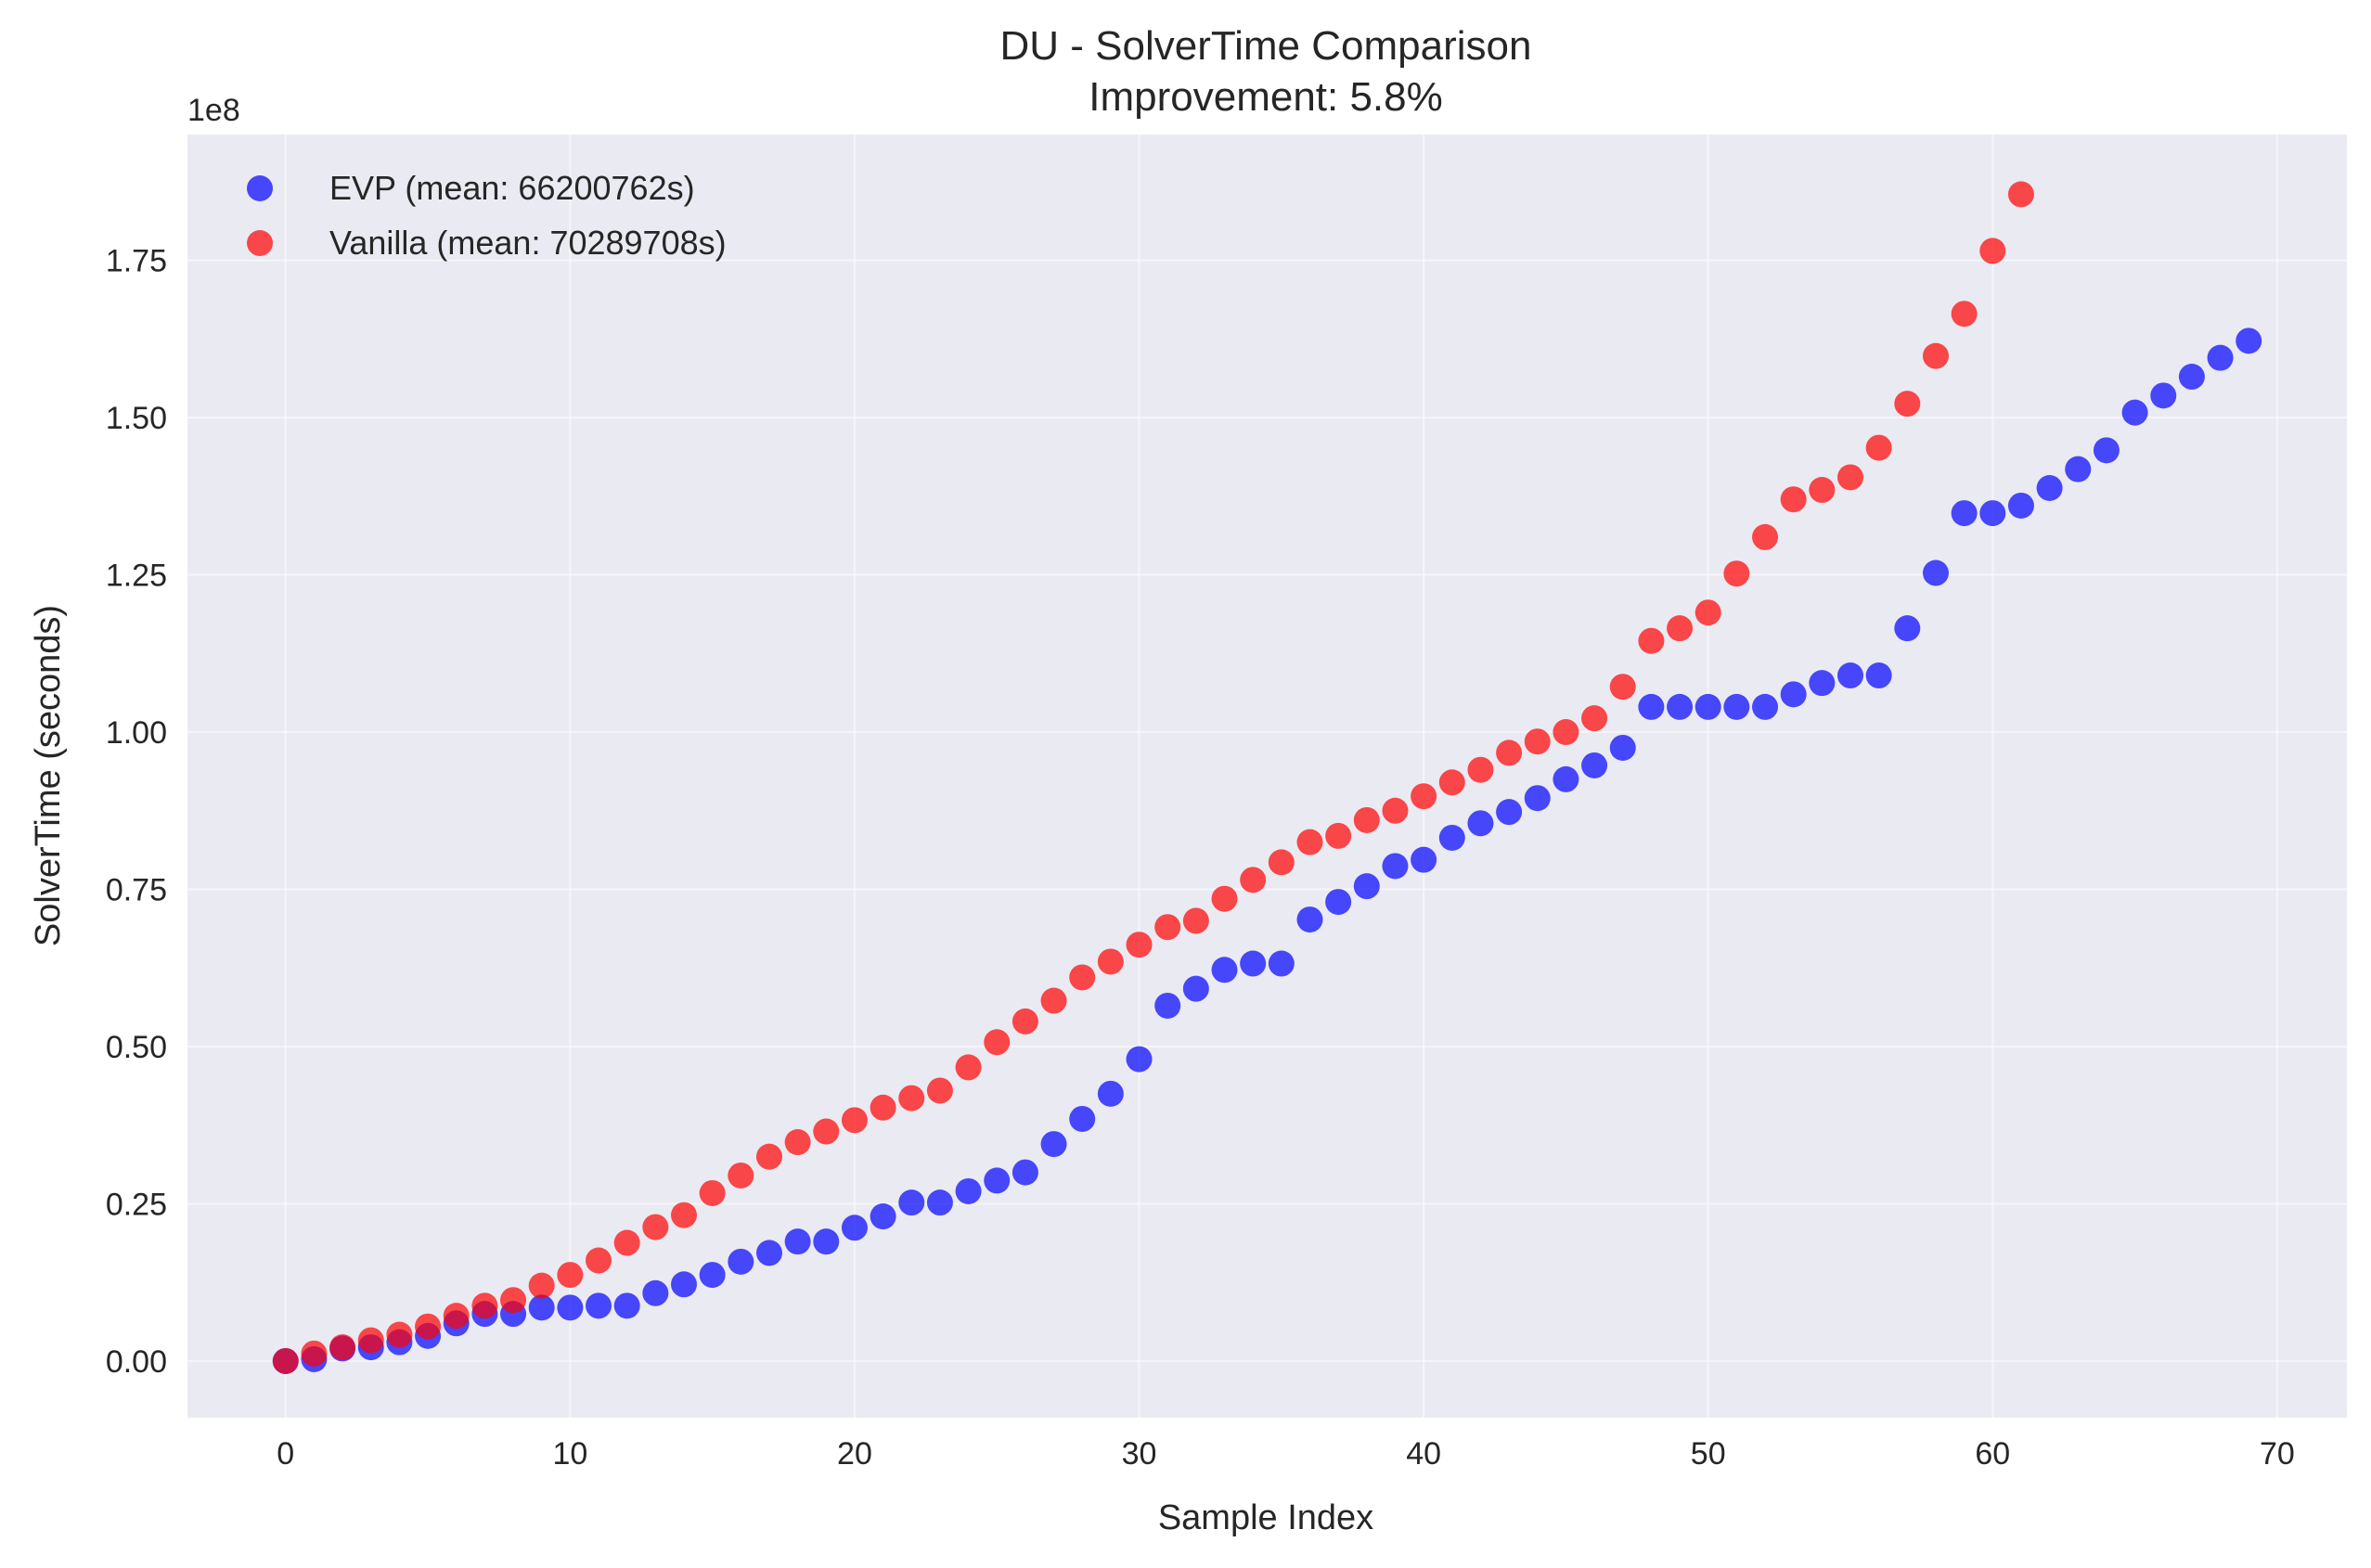 The width and height of the screenshot is (2371, 1568). I want to click on y-tick-label: 1.00, so click(136, 733).